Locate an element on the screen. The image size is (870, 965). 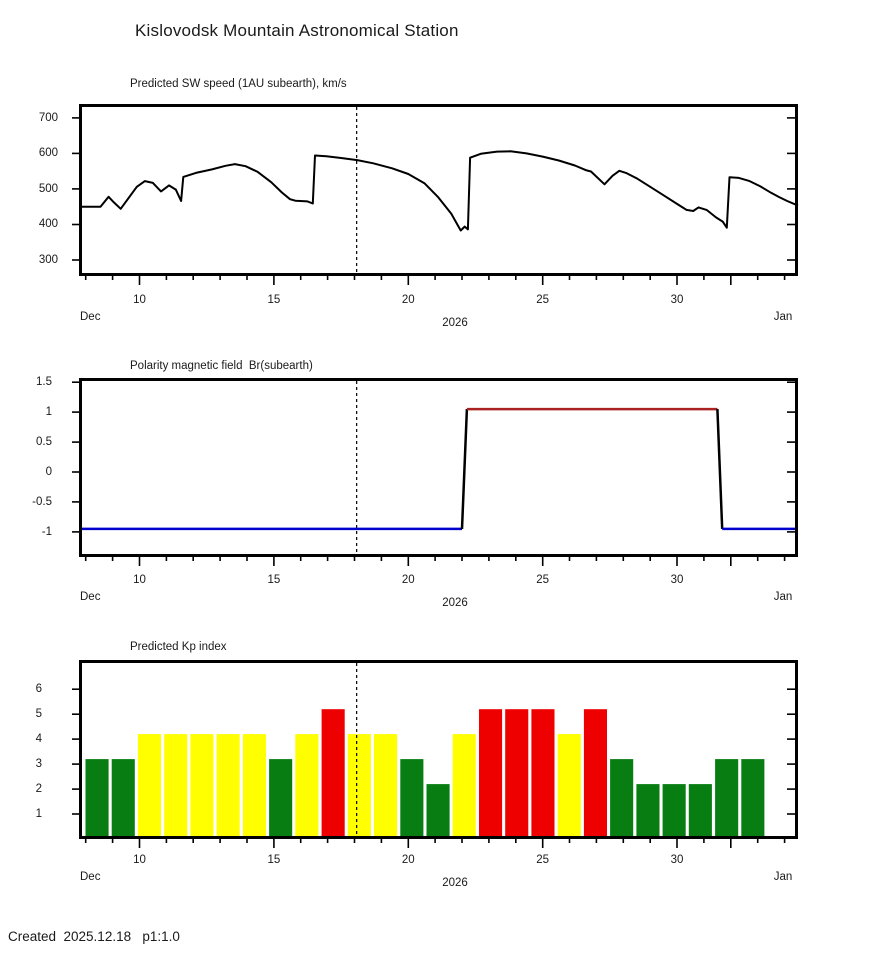
plot-frame is located at coordinates (438, 190).